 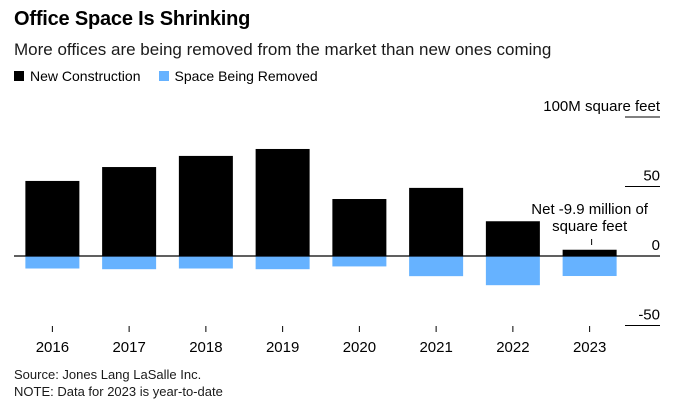 I want to click on legend: New Construction Space Being Removed, so click(x=175, y=76).